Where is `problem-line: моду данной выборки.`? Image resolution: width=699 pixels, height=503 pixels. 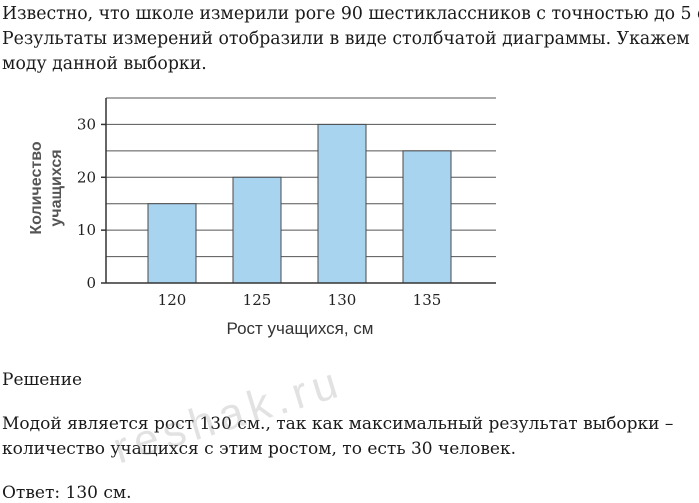 problem-line: моду данной выборки. is located at coordinates (104, 64).